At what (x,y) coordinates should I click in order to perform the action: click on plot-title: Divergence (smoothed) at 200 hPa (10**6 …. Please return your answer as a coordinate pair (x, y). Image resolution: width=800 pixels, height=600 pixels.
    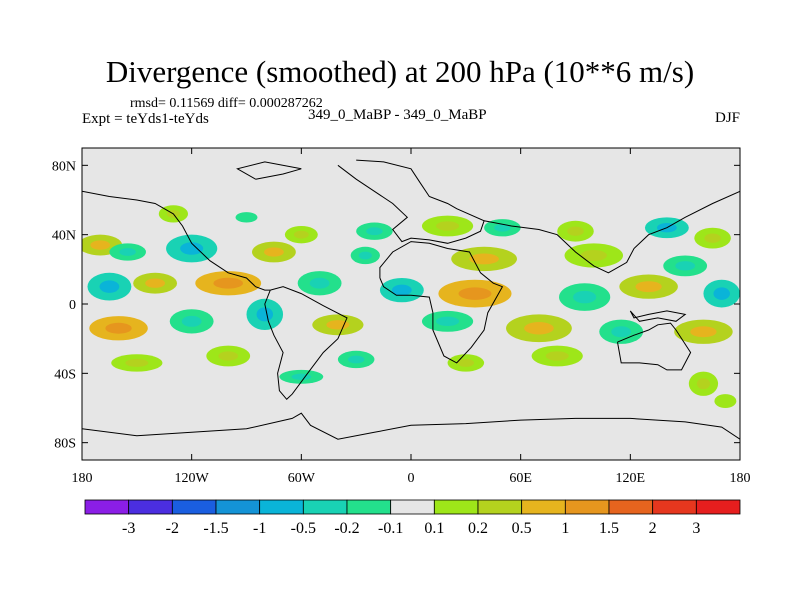
    Looking at the image, I should click on (400, 71).